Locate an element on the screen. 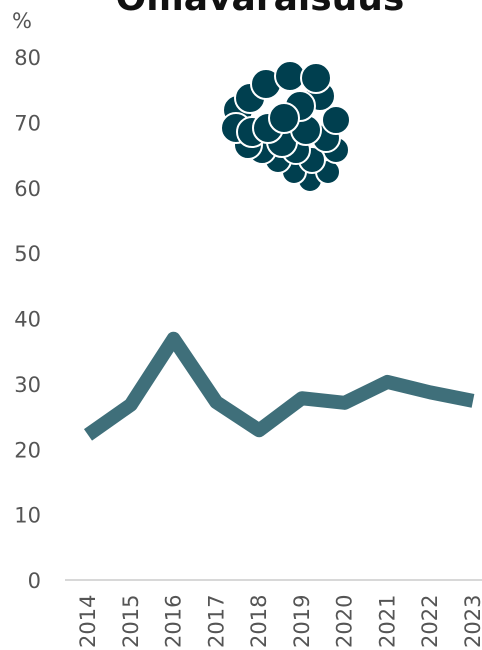  y-tick-label: 70 is located at coordinates (27, 123).